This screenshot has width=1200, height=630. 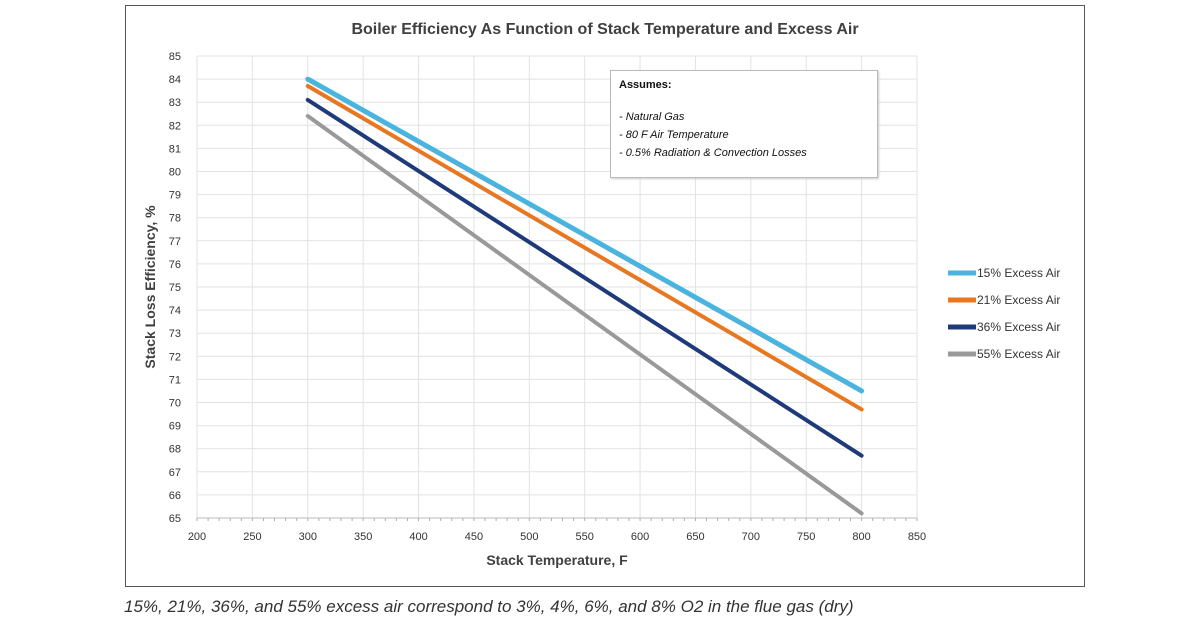 What do you see at coordinates (175, 473) in the screenshot?
I see `y-tick-label: 67` at bounding box center [175, 473].